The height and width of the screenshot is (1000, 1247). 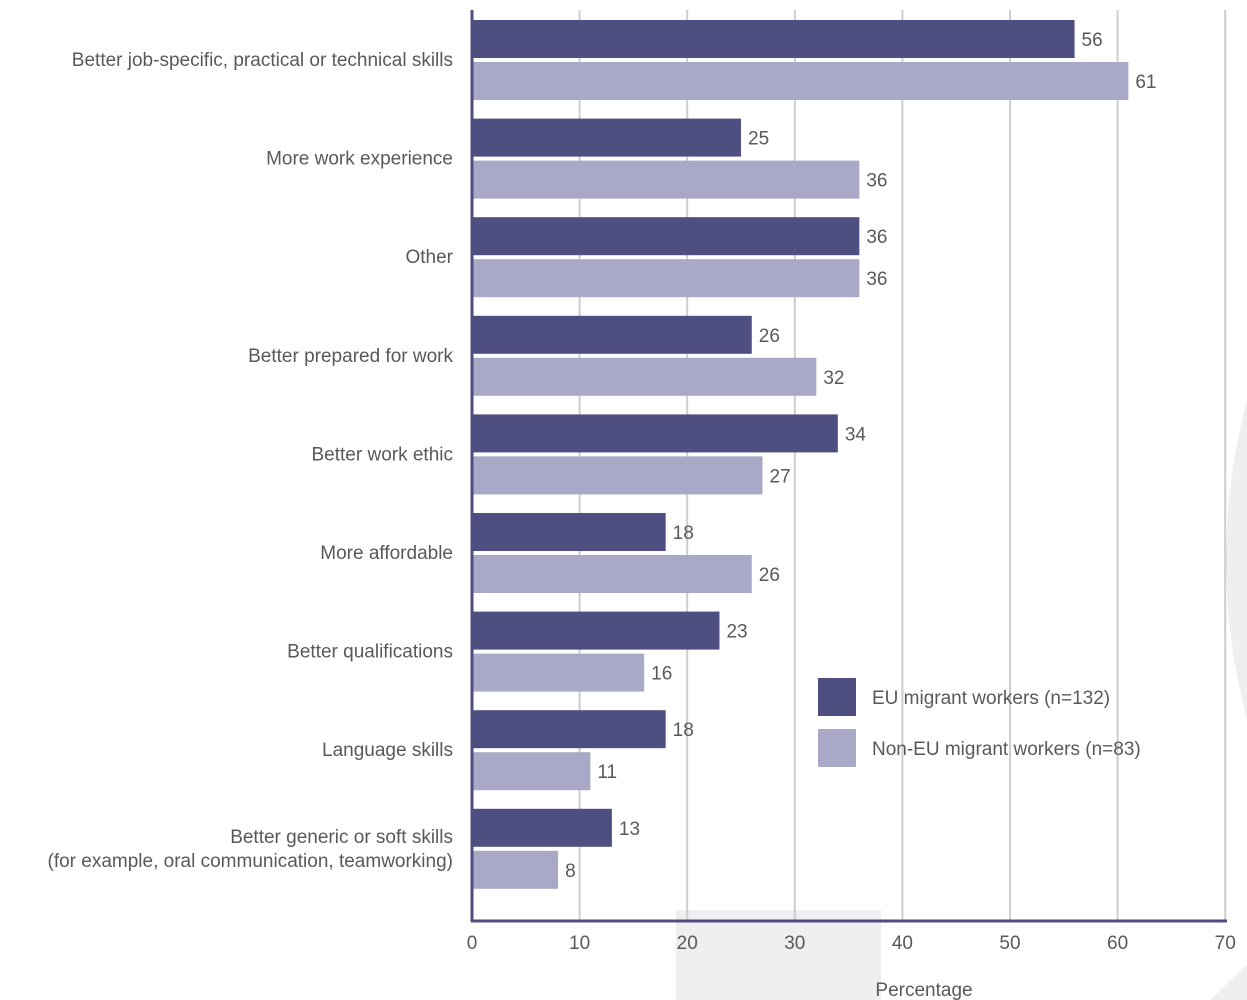 I want to click on category-label-7: Language skills, so click(x=387, y=750).